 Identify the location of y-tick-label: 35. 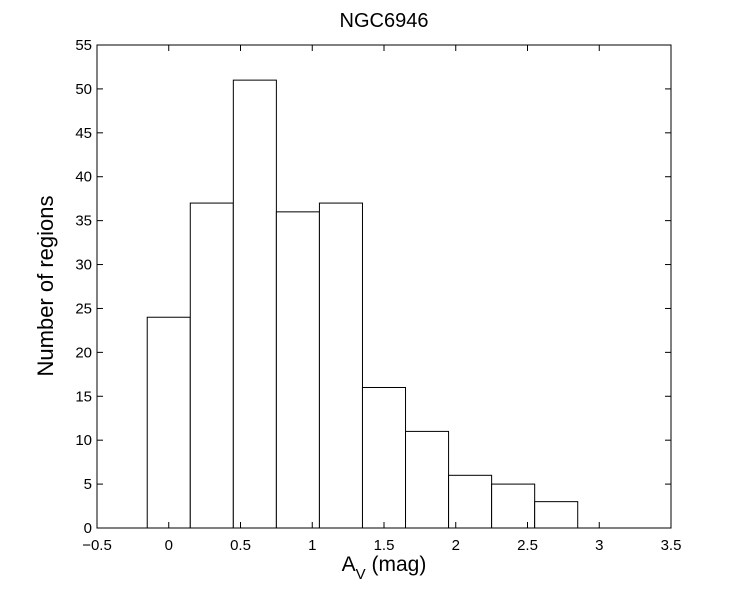
(83, 221).